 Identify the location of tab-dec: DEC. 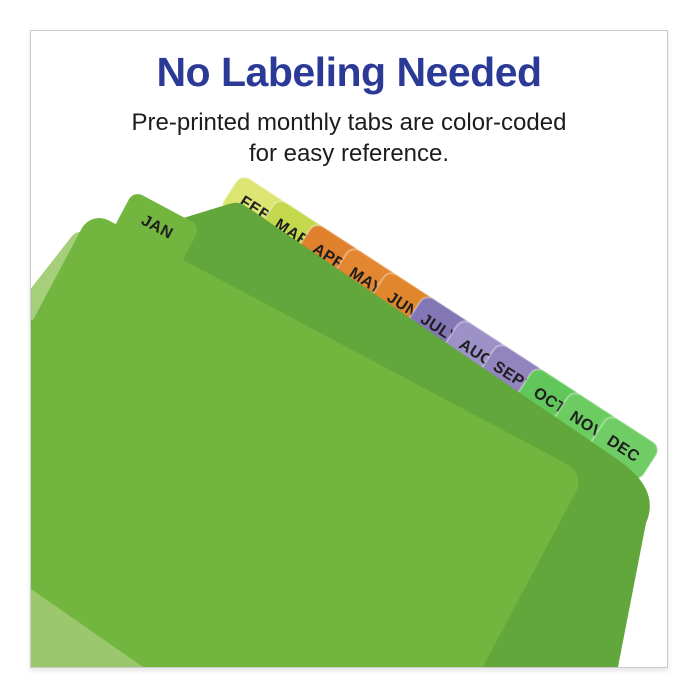
(624, 448).